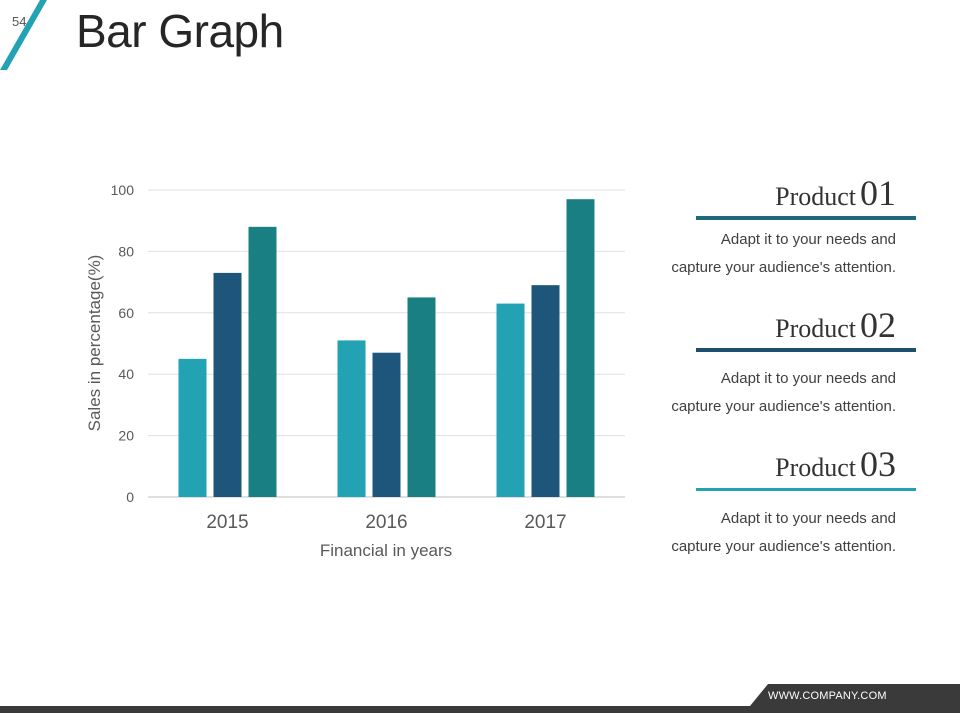 Image resolution: width=960 pixels, height=720 pixels. Describe the element at coordinates (227, 522) in the screenshot. I see `x-tick-label: 2015` at that location.